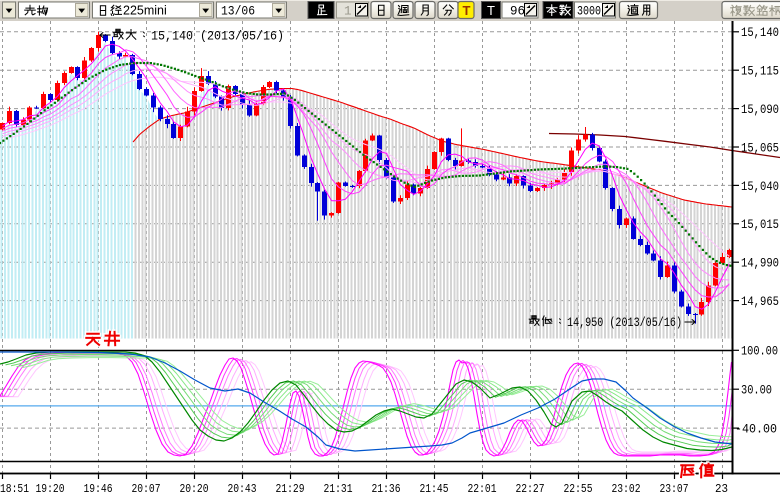 The image size is (780, 500). Describe the element at coordinates (589, 12) in the screenshot. I see `svg-text: 3000` at that location.